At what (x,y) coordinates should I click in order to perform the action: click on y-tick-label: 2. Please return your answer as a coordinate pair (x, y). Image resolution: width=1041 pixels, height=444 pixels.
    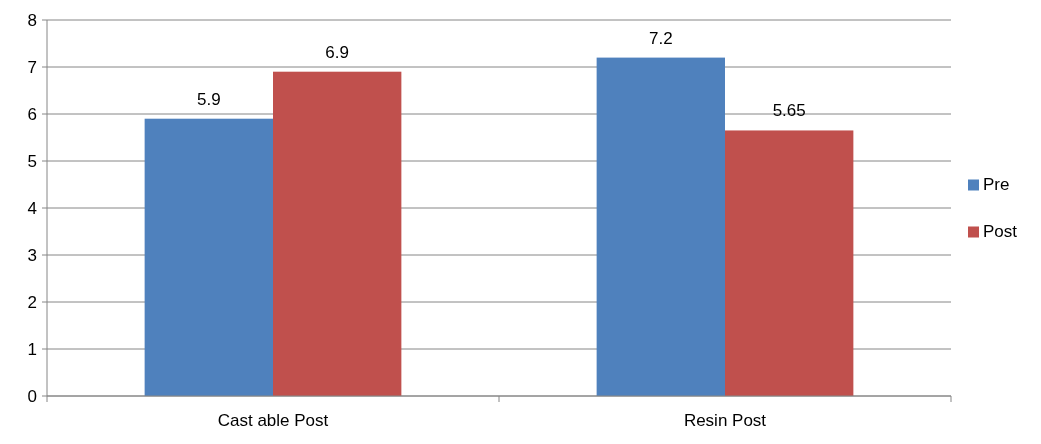
    Looking at the image, I should click on (32, 302).